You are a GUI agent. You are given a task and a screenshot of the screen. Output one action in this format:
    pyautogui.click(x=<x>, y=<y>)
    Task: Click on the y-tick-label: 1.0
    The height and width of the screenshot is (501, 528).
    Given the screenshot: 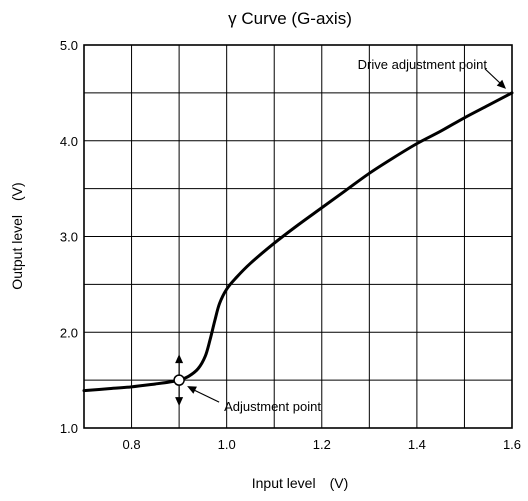 What is the action you would take?
    pyautogui.click(x=69, y=428)
    